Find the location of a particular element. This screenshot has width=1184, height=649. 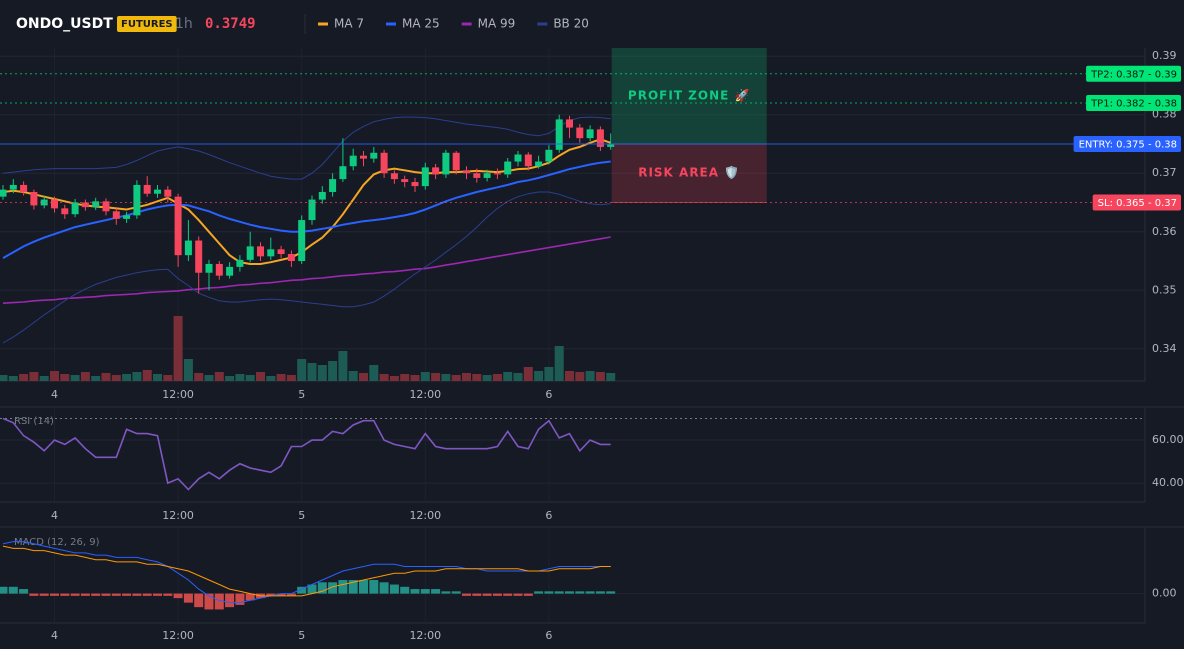

panel-title: RSI (14) is located at coordinates (34, 421).